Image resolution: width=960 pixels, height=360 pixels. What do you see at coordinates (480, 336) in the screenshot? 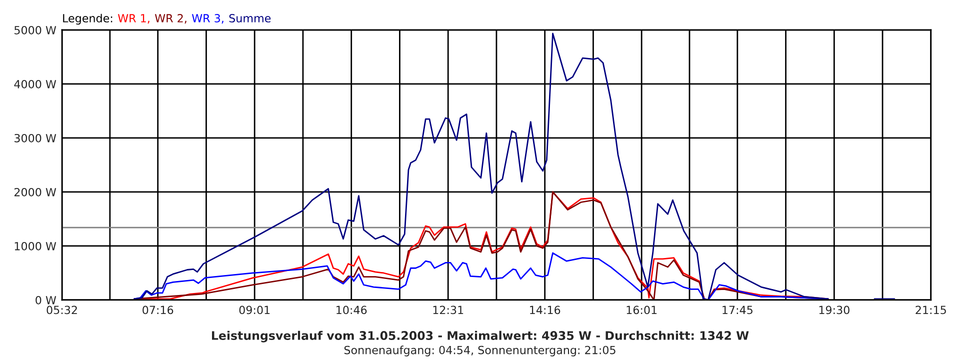
I see `text: Leistungsverlauf vom 31.05.2003 - Maximalwert: 4935 W - Durchschnitt: 1342 W` at bounding box center [480, 336].